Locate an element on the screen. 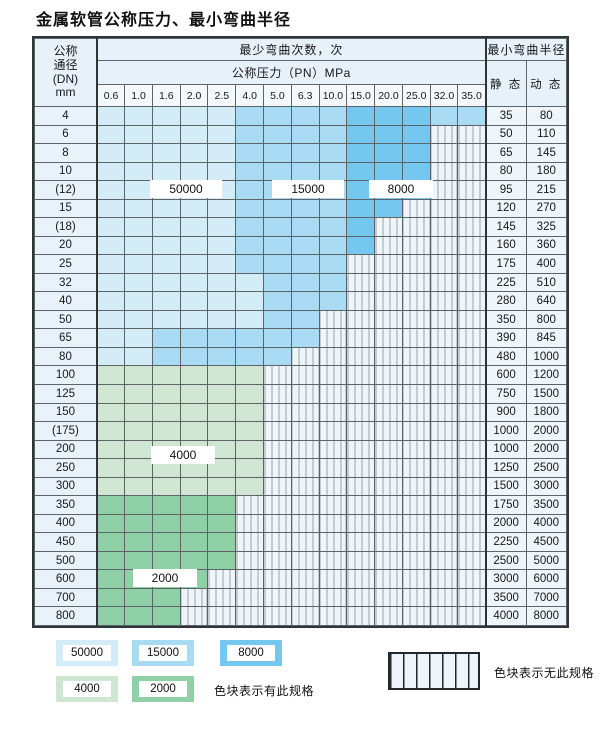 This screenshot has width=600, height=743. dn-value-cell: 50 is located at coordinates (65, 319).